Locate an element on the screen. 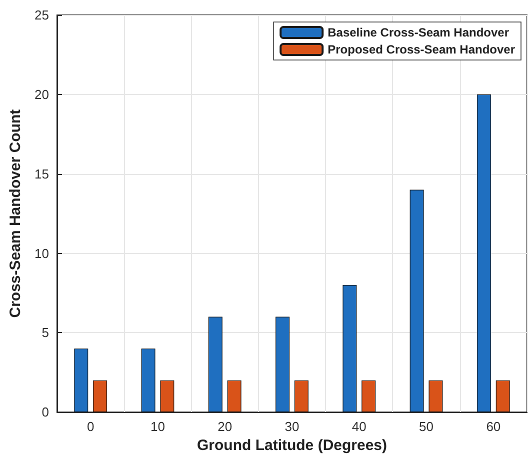 The image size is (531, 458). legend-label: Proposed Cross-Seam Handover is located at coordinates (422, 49).